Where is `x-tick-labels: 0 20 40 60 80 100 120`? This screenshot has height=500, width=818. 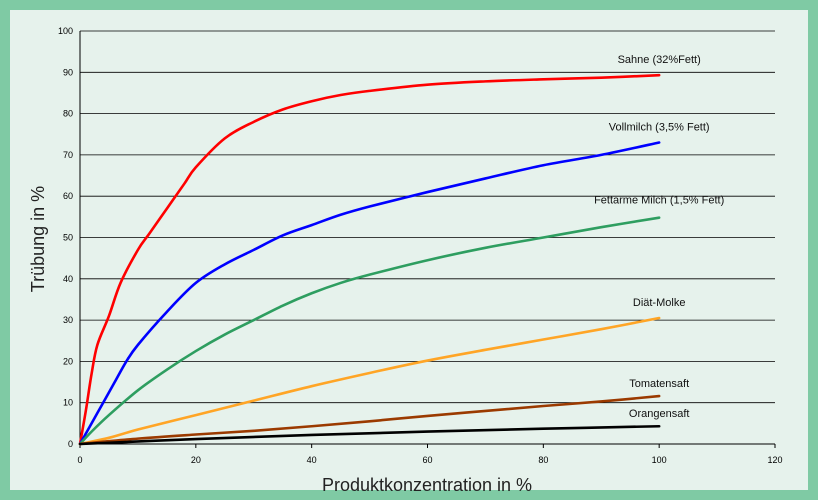
x-tick-labels: 0 20 40 60 80 100 120 is located at coordinates (429, 460).